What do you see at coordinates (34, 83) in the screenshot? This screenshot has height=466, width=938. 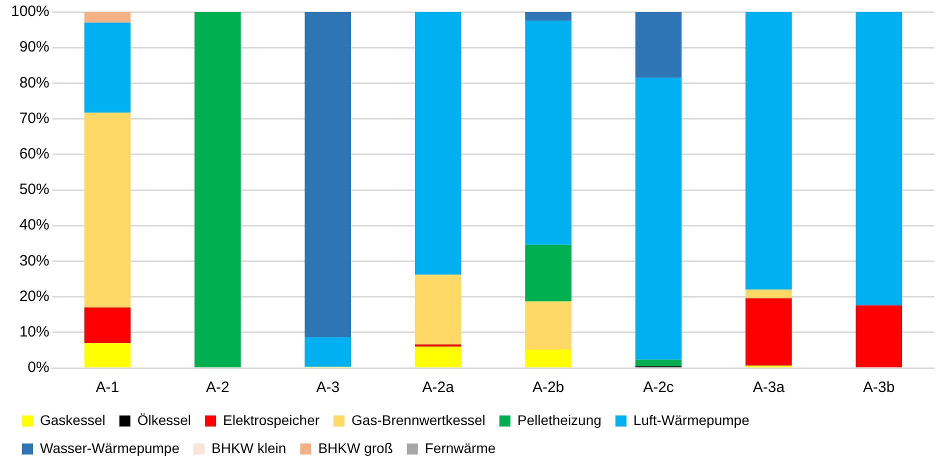 I see `y-tick-label: 80%` at bounding box center [34, 83].